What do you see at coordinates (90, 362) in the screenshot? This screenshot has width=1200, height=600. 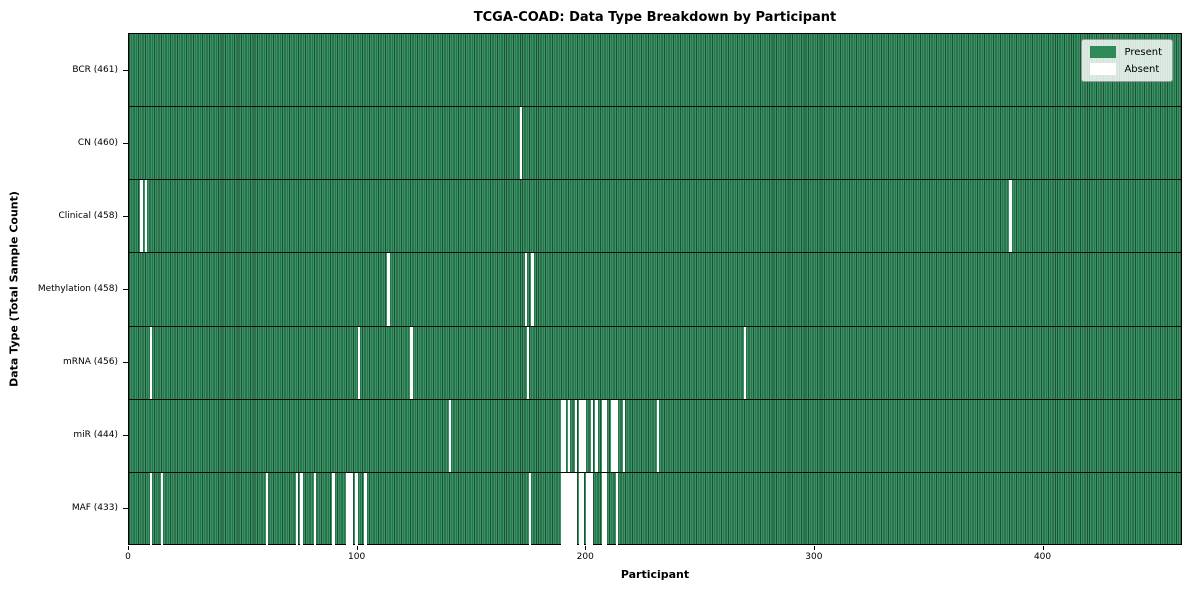 I see `ytick-label-mRNA: mRNA (456)` at bounding box center [90, 362].